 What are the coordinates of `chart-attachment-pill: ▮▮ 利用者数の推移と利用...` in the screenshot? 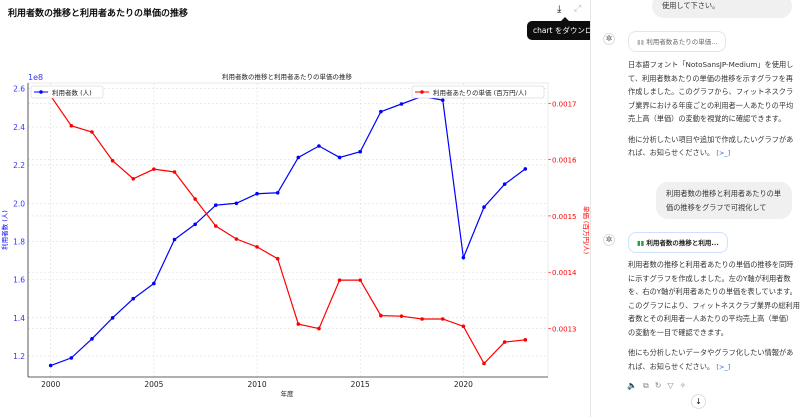 It's located at (678, 242).